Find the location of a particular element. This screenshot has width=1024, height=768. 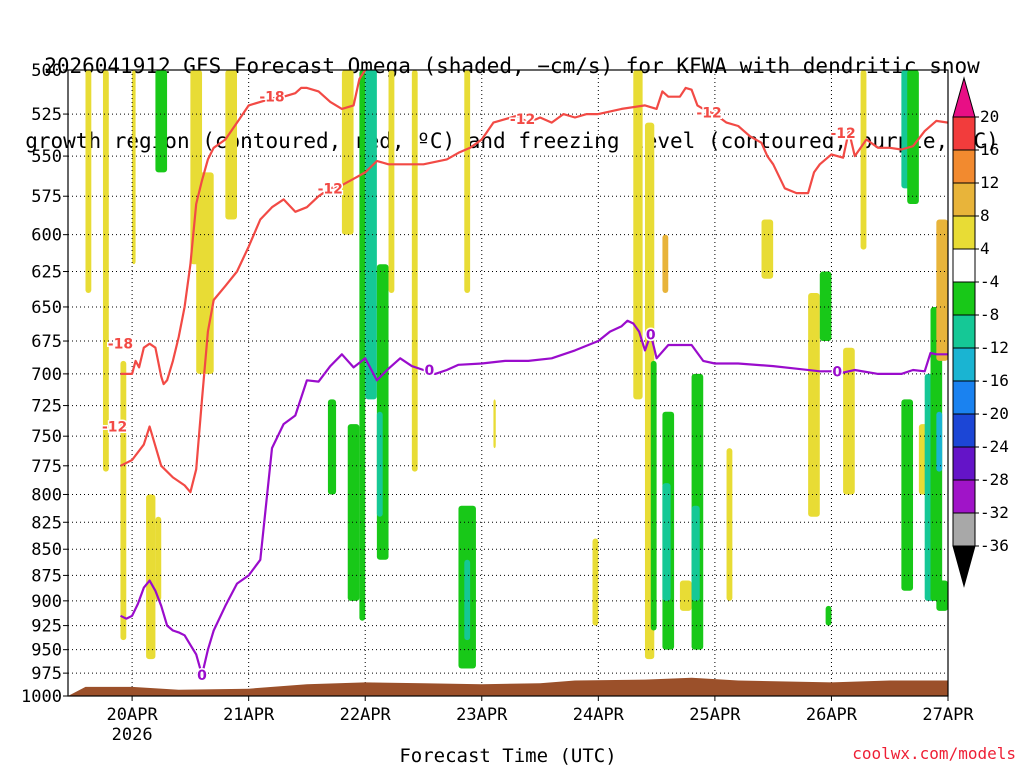

y-tick-label: 875 is located at coordinates (46, 576).